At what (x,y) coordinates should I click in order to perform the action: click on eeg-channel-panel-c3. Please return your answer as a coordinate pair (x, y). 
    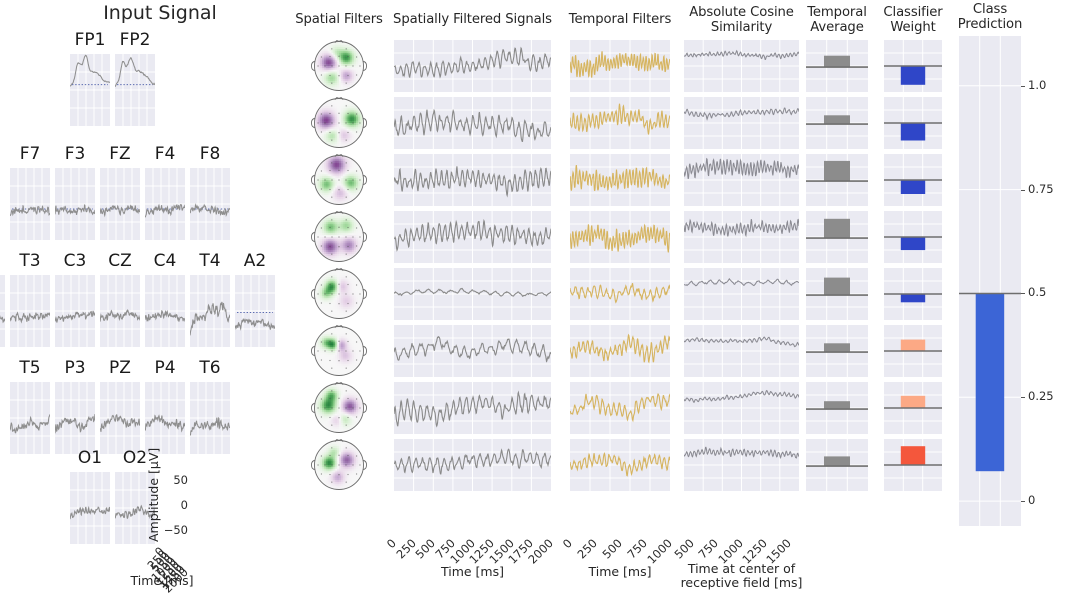
    Looking at the image, I should click on (75, 311).